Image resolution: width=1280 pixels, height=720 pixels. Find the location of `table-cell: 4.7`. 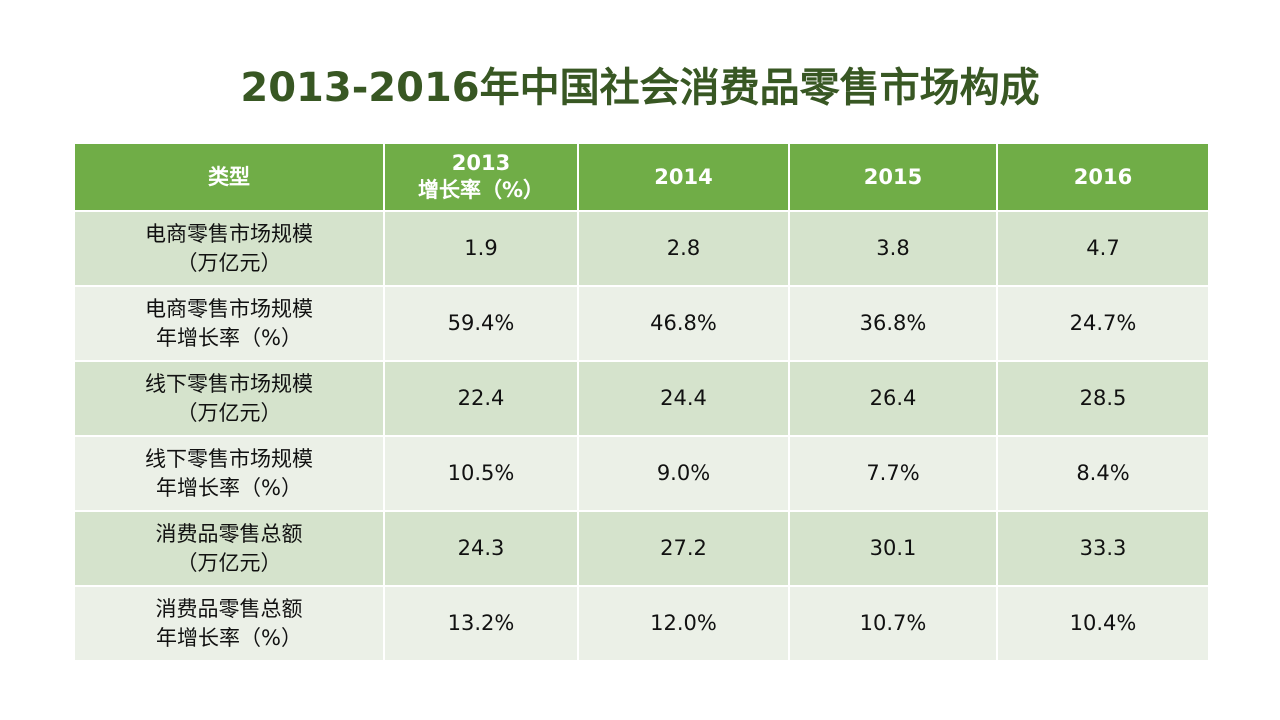

table-cell: 4.7 is located at coordinates (1103, 248).